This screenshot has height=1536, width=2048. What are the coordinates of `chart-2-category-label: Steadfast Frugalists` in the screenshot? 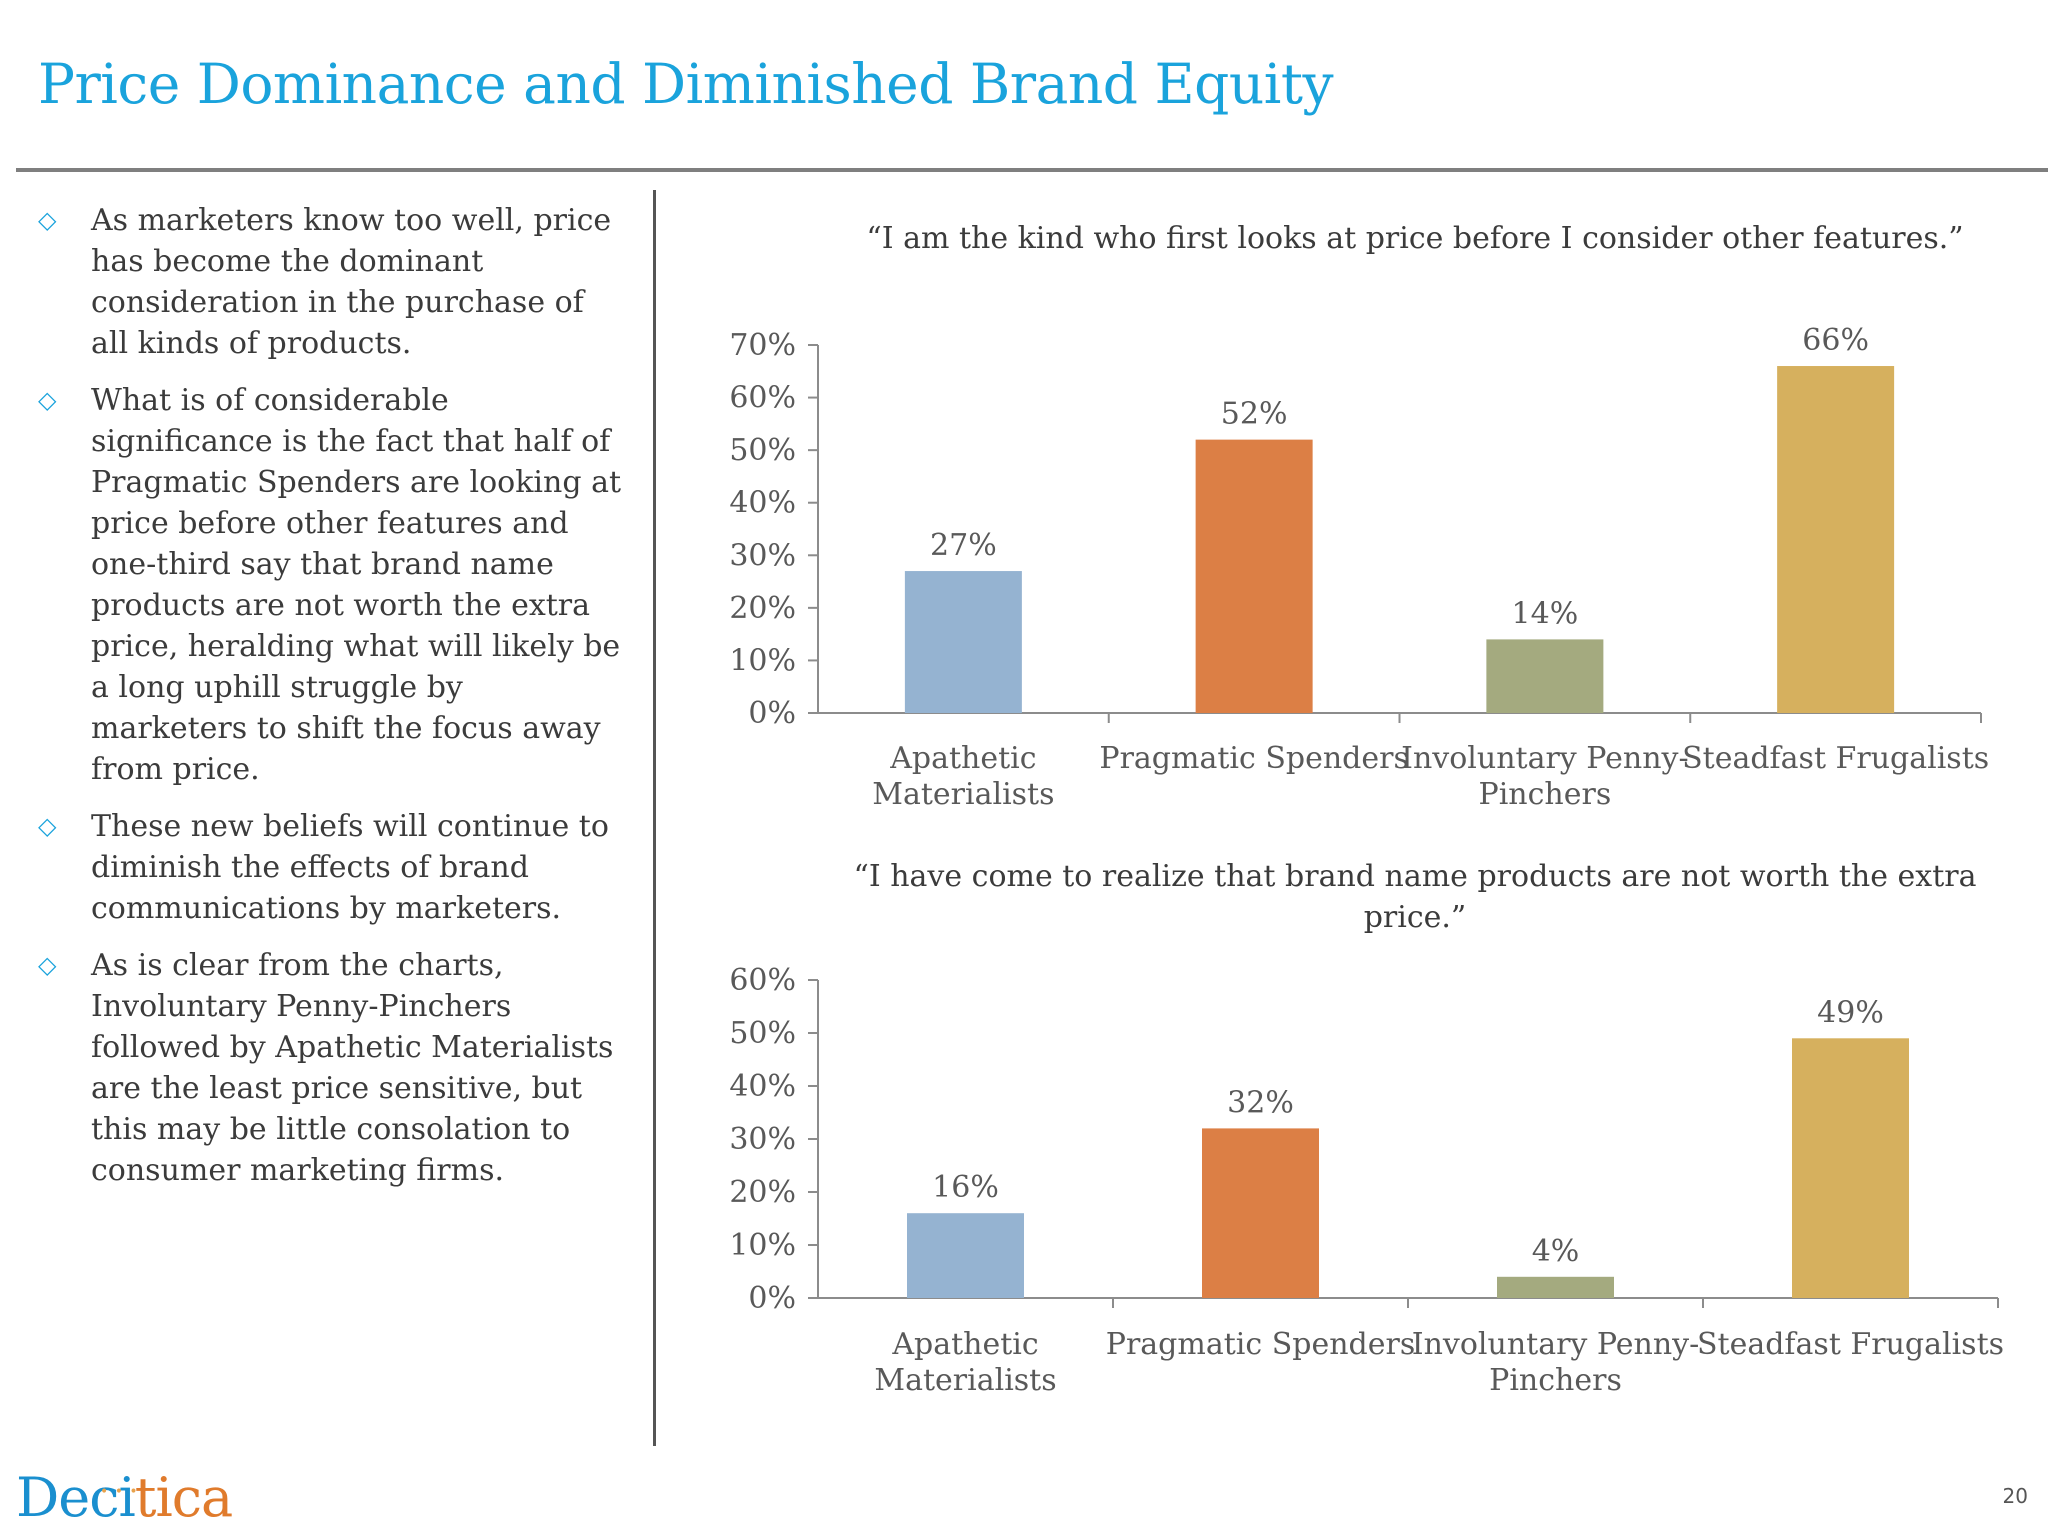 It's located at (1850, 1344).